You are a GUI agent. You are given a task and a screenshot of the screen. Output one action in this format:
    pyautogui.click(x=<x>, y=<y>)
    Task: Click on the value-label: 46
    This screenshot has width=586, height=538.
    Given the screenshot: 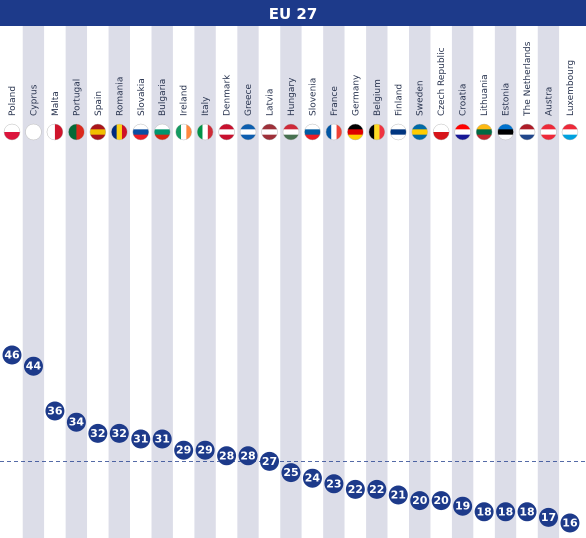 What is the action you would take?
    pyautogui.click(x=12, y=355)
    